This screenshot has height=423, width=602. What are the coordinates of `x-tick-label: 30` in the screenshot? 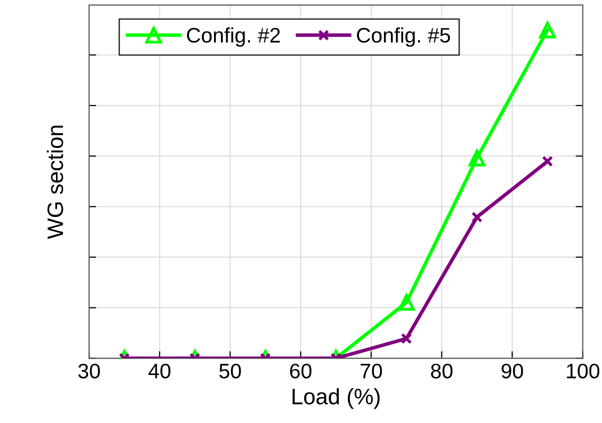 It's located at (89, 371).